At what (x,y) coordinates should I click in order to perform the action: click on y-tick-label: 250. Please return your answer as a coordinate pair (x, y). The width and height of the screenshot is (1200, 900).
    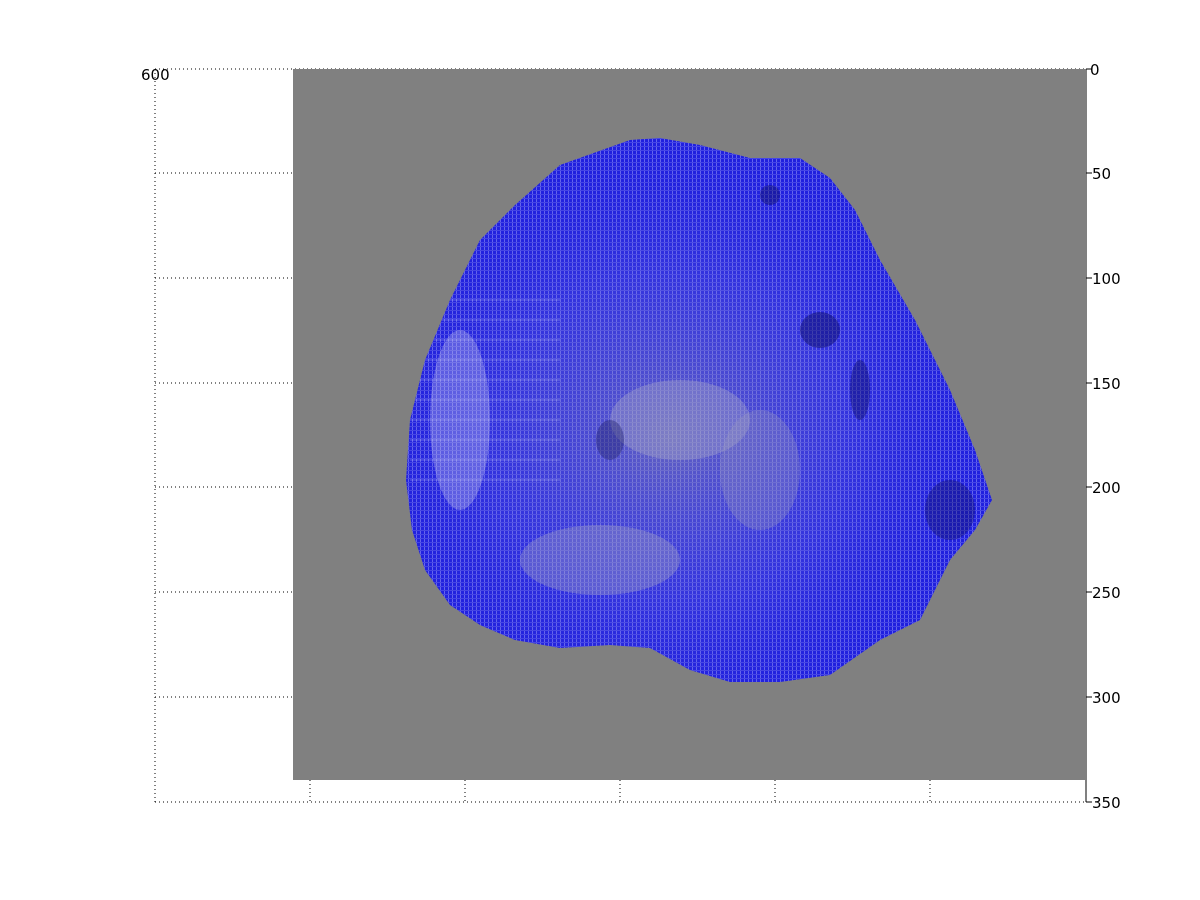
    Looking at the image, I should click on (1106, 593).